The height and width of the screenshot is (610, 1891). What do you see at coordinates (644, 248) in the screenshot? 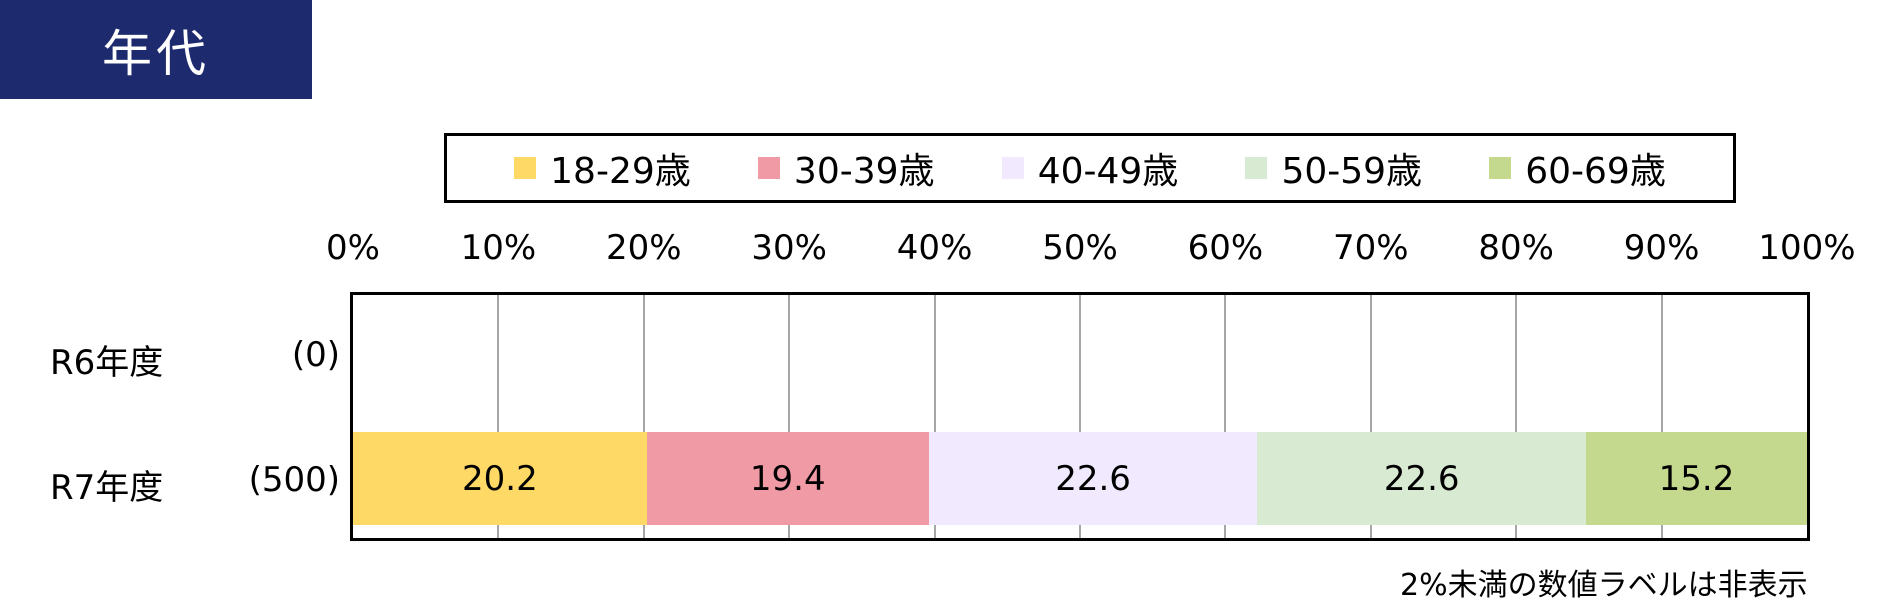
I see `x-tick-label: 20%` at bounding box center [644, 248].